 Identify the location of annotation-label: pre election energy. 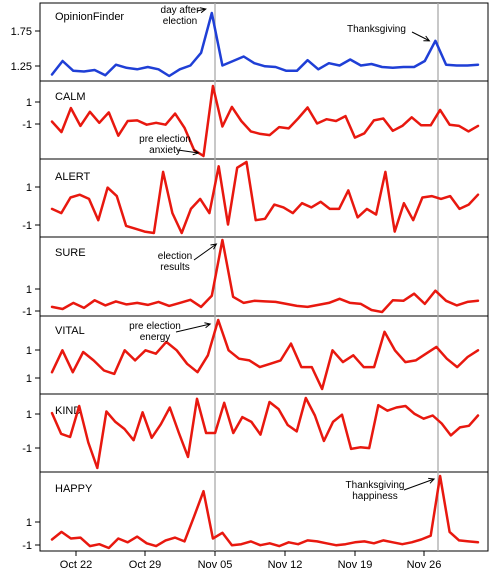
(155, 332).